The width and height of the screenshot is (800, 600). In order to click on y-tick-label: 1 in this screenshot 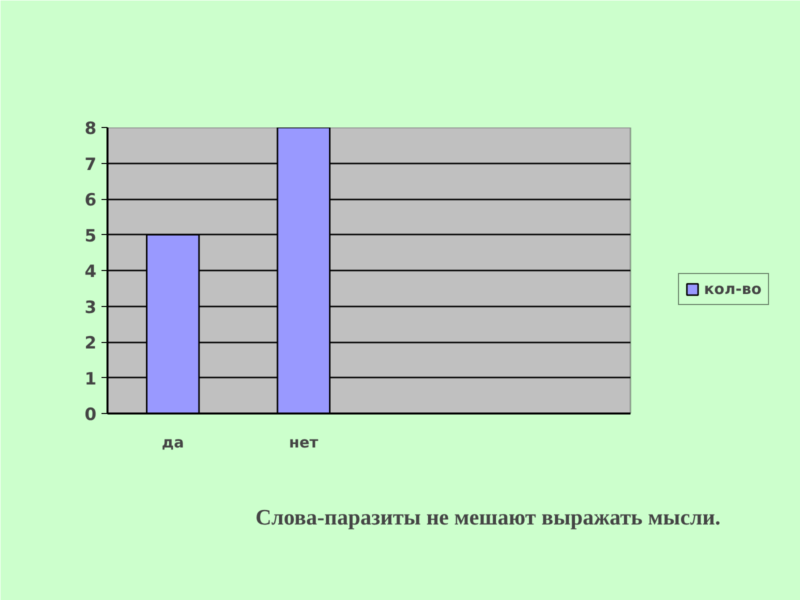, I will do `click(90, 379)`.